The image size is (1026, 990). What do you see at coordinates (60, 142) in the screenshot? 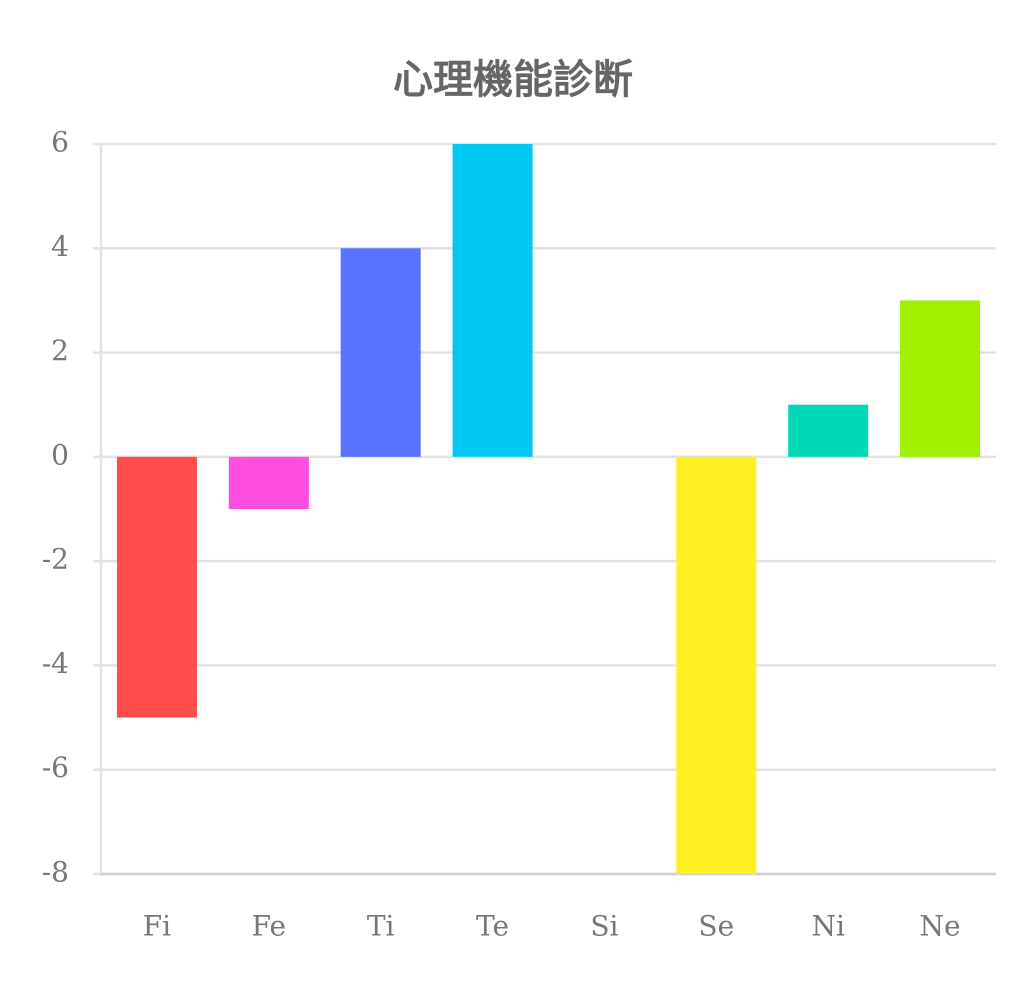
I see `y-tick-label: 6` at bounding box center [60, 142].